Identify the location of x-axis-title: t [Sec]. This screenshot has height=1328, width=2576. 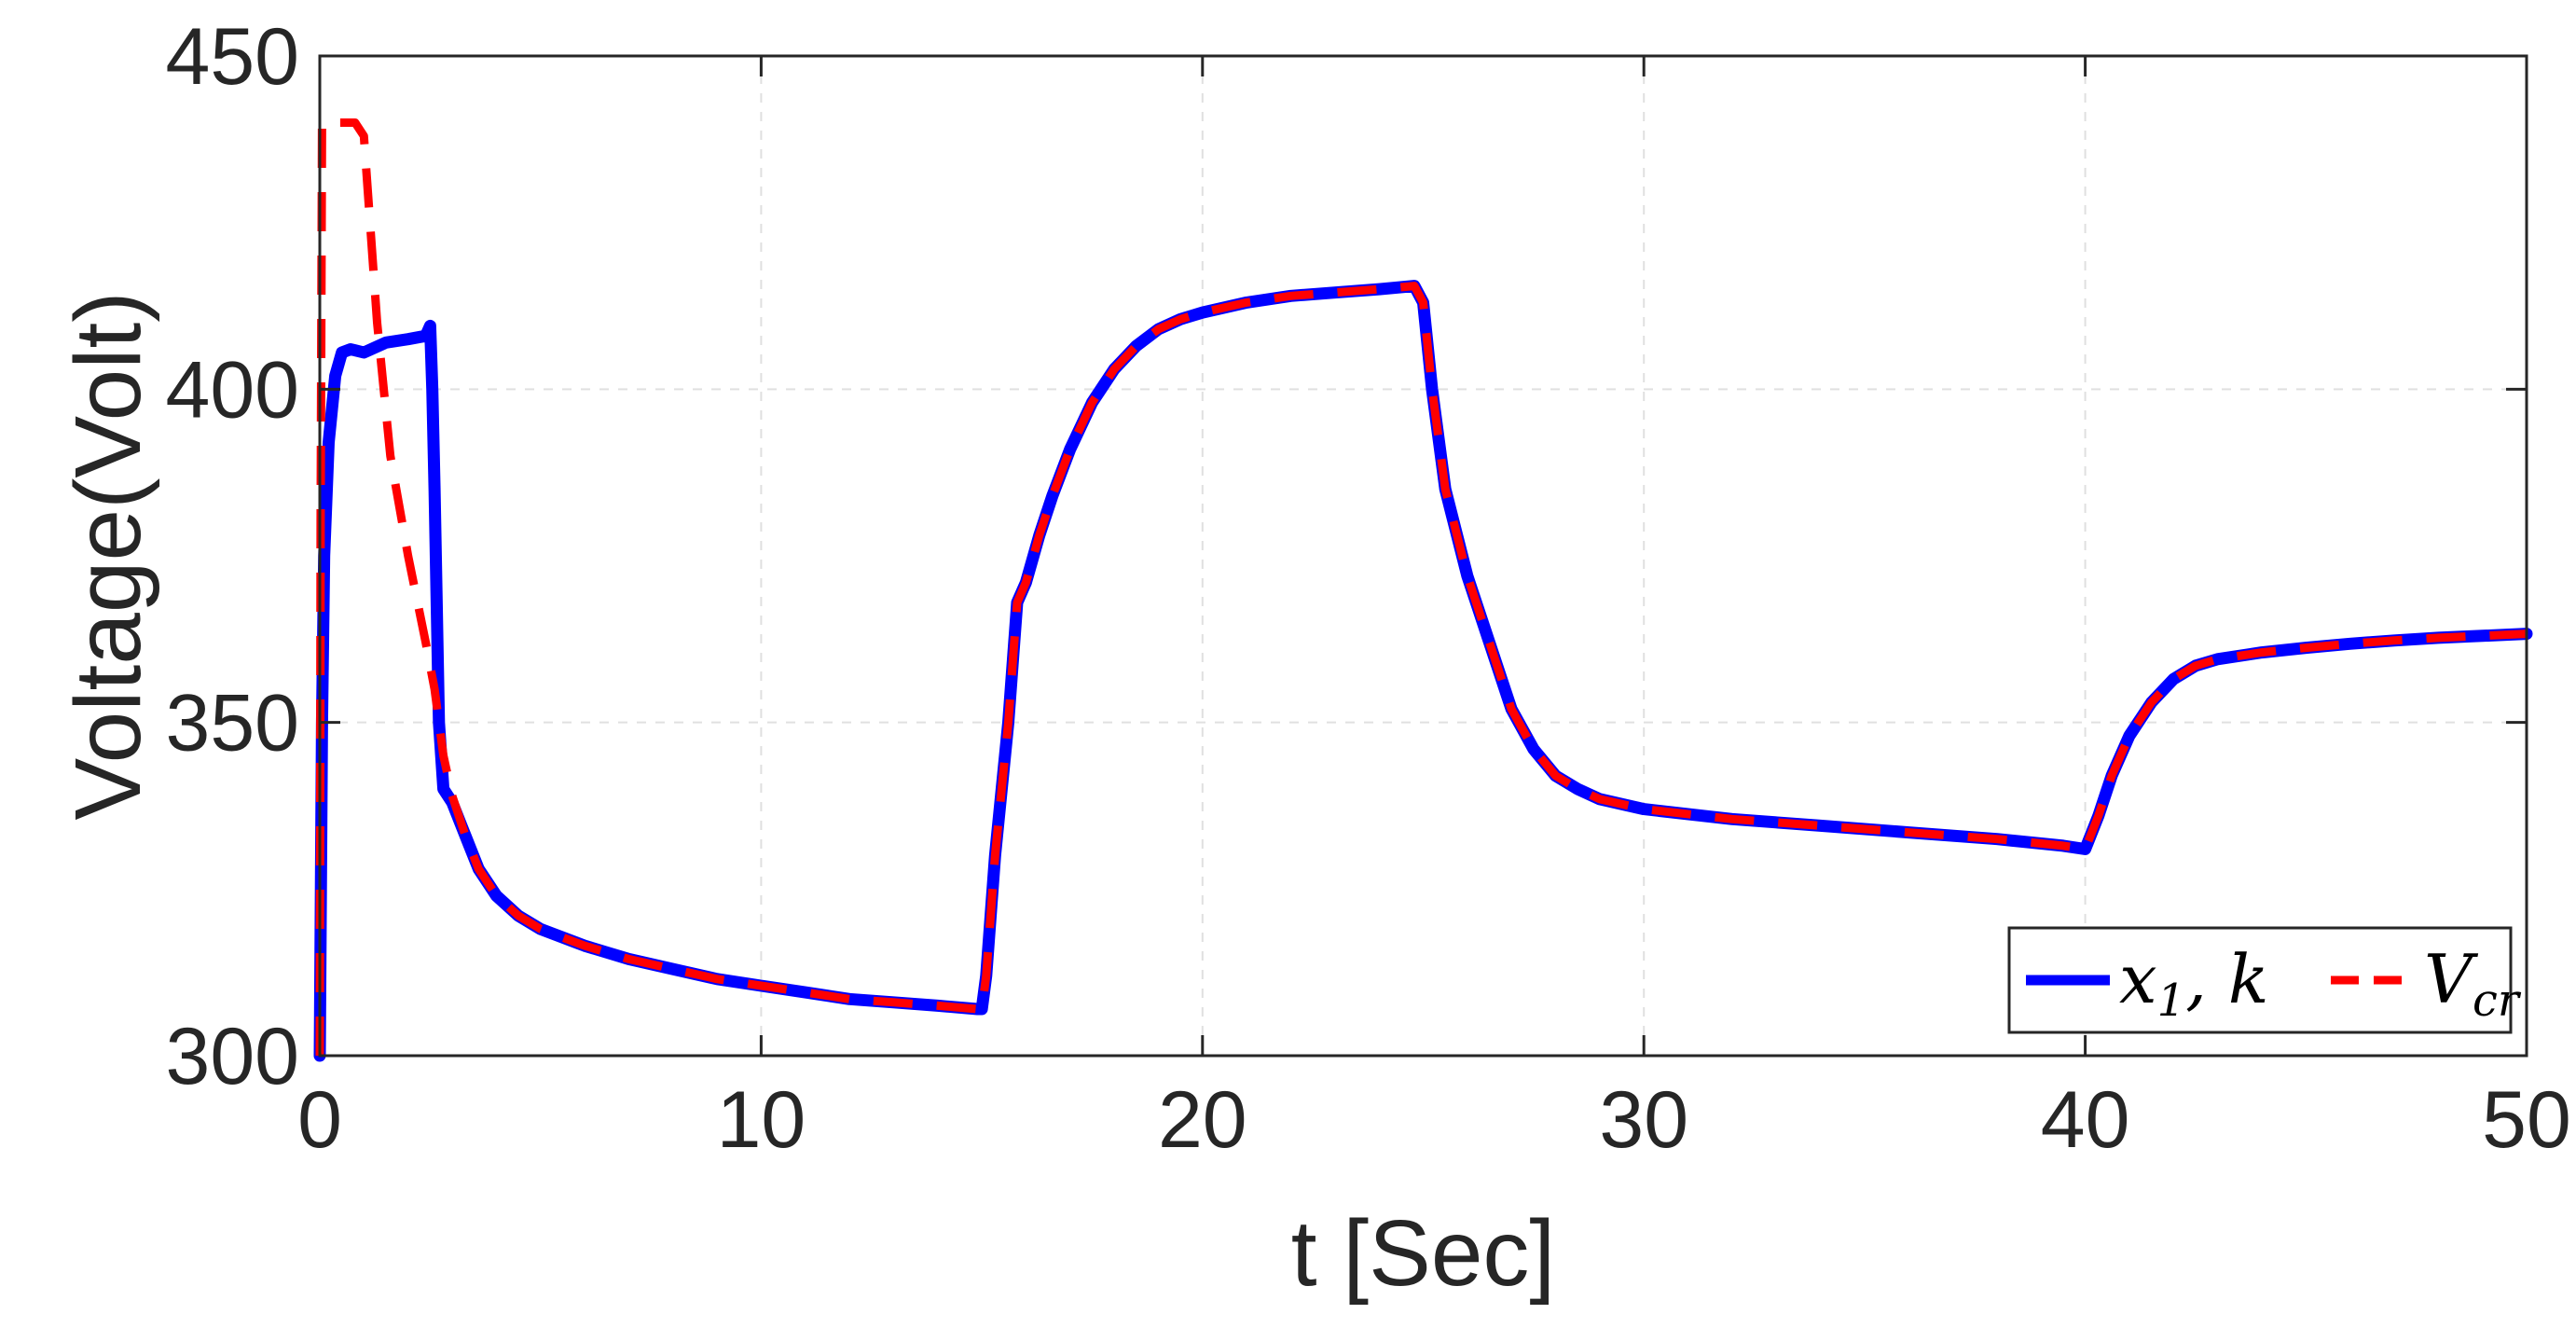
(1423, 1253).